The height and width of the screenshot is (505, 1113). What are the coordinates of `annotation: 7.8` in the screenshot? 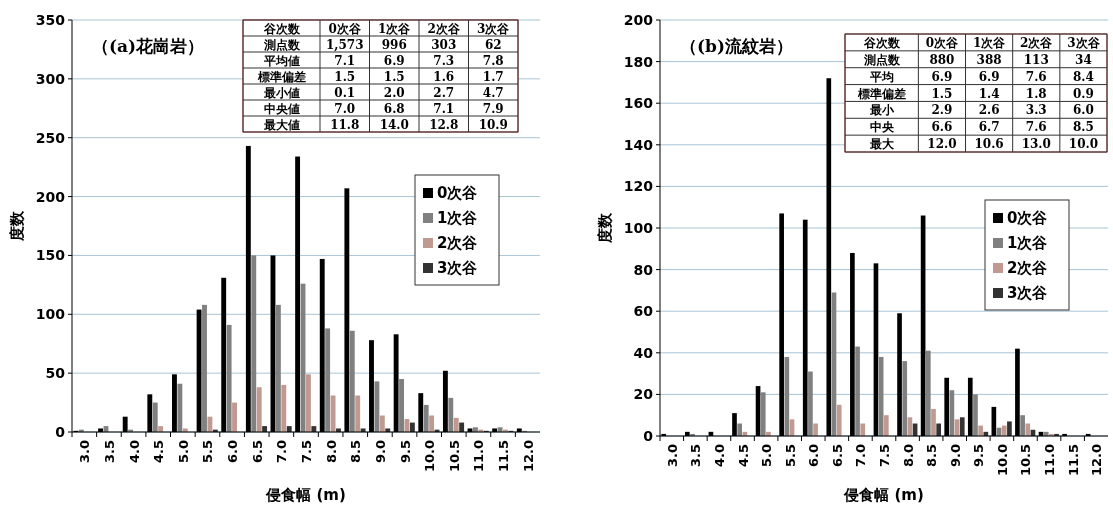 It's located at (493, 60).